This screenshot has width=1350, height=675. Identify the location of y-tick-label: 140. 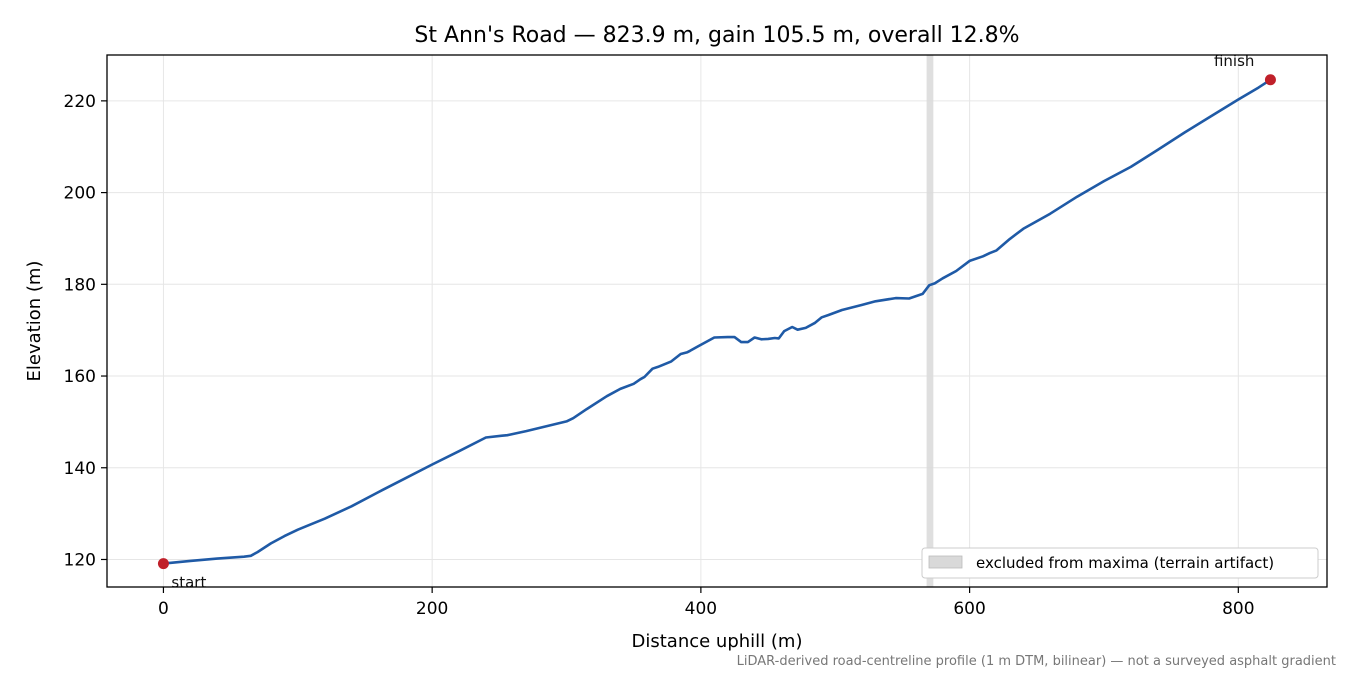
(80, 469).